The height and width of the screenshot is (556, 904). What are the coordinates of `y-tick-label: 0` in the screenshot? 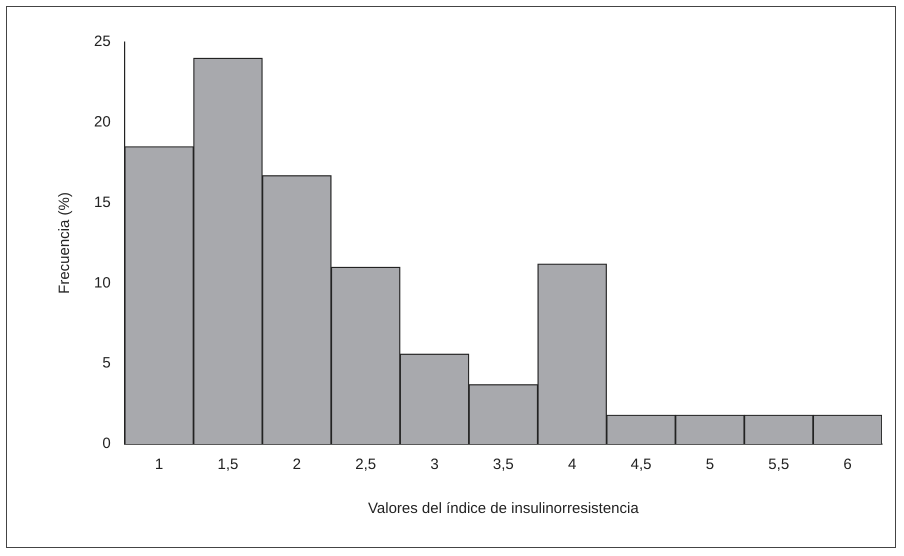 It's located at (106, 443).